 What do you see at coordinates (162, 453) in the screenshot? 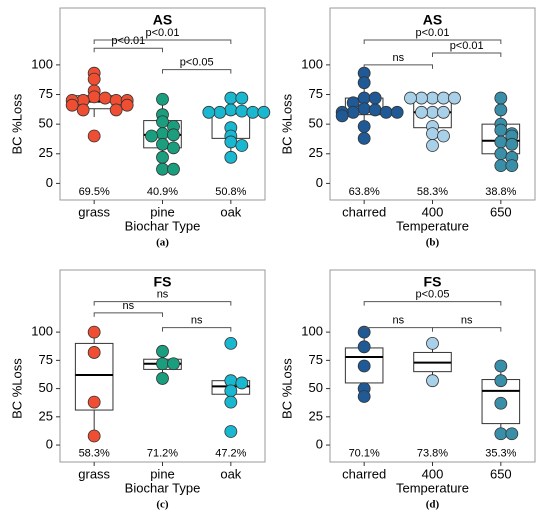
I see `mean-label: 71.2%` at bounding box center [162, 453].